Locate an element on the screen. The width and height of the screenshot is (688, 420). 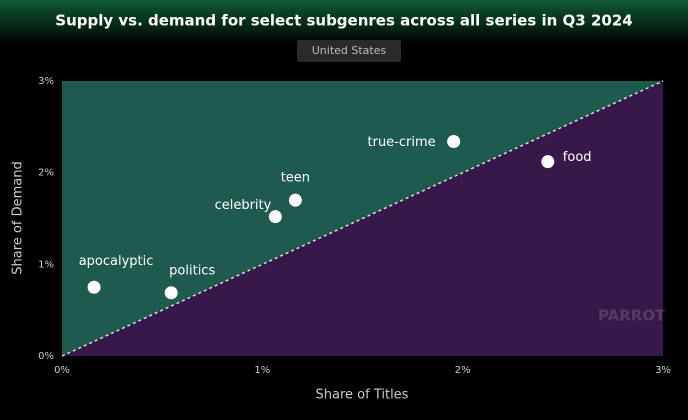
point-label: true-crime is located at coordinates (402, 142).